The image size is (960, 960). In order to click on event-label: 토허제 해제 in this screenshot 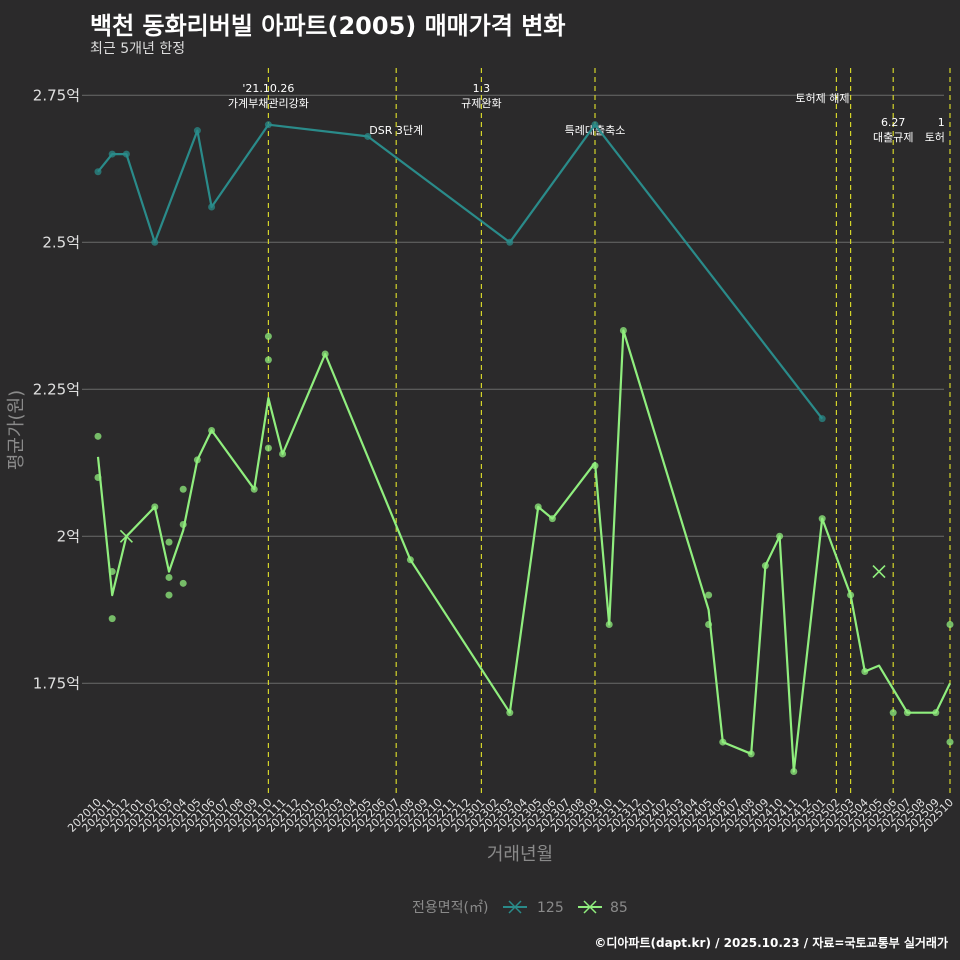, I will do `click(822, 98)`.